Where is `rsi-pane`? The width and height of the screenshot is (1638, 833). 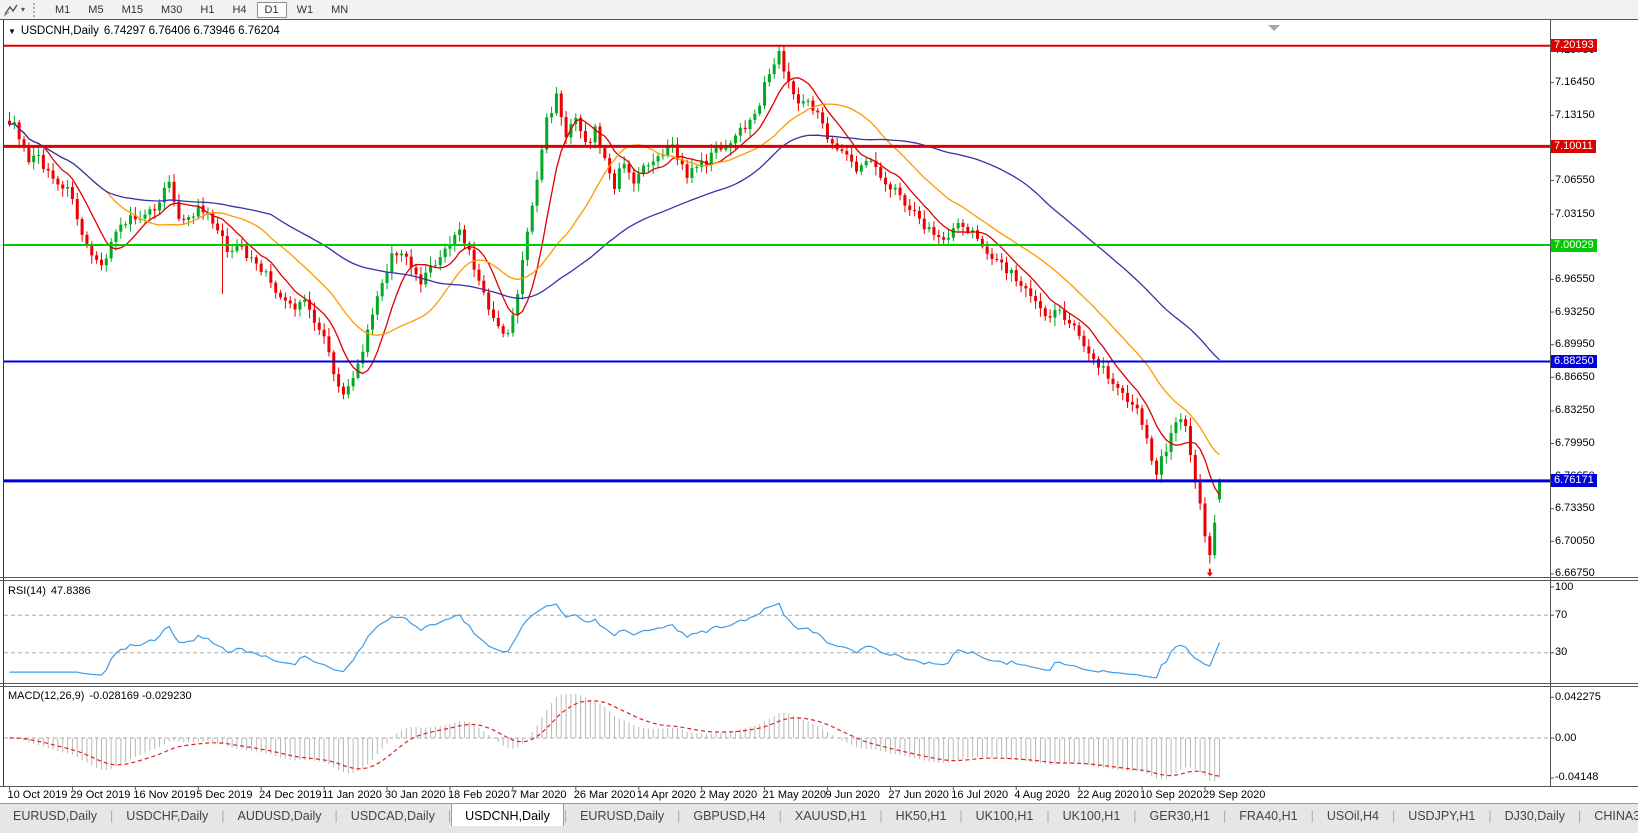 rsi-pane is located at coordinates (777, 640).